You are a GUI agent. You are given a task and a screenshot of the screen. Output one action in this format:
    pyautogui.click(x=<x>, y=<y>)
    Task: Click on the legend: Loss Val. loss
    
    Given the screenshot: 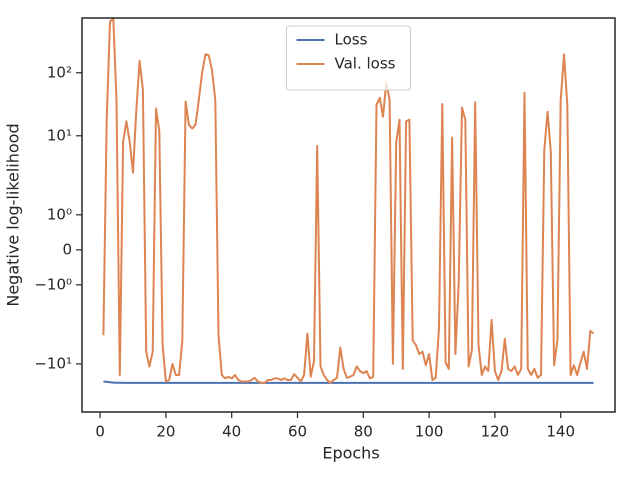 What is the action you would take?
    pyautogui.click(x=348, y=58)
    